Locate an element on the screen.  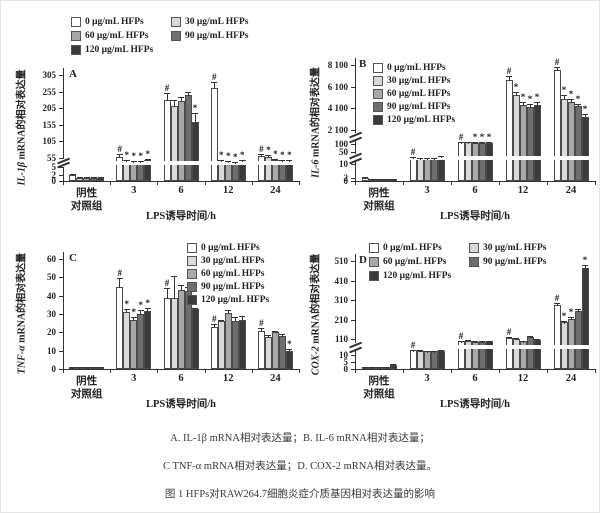
legend-label: 0 μg/mL HFPs is located at coordinates (416, 68).